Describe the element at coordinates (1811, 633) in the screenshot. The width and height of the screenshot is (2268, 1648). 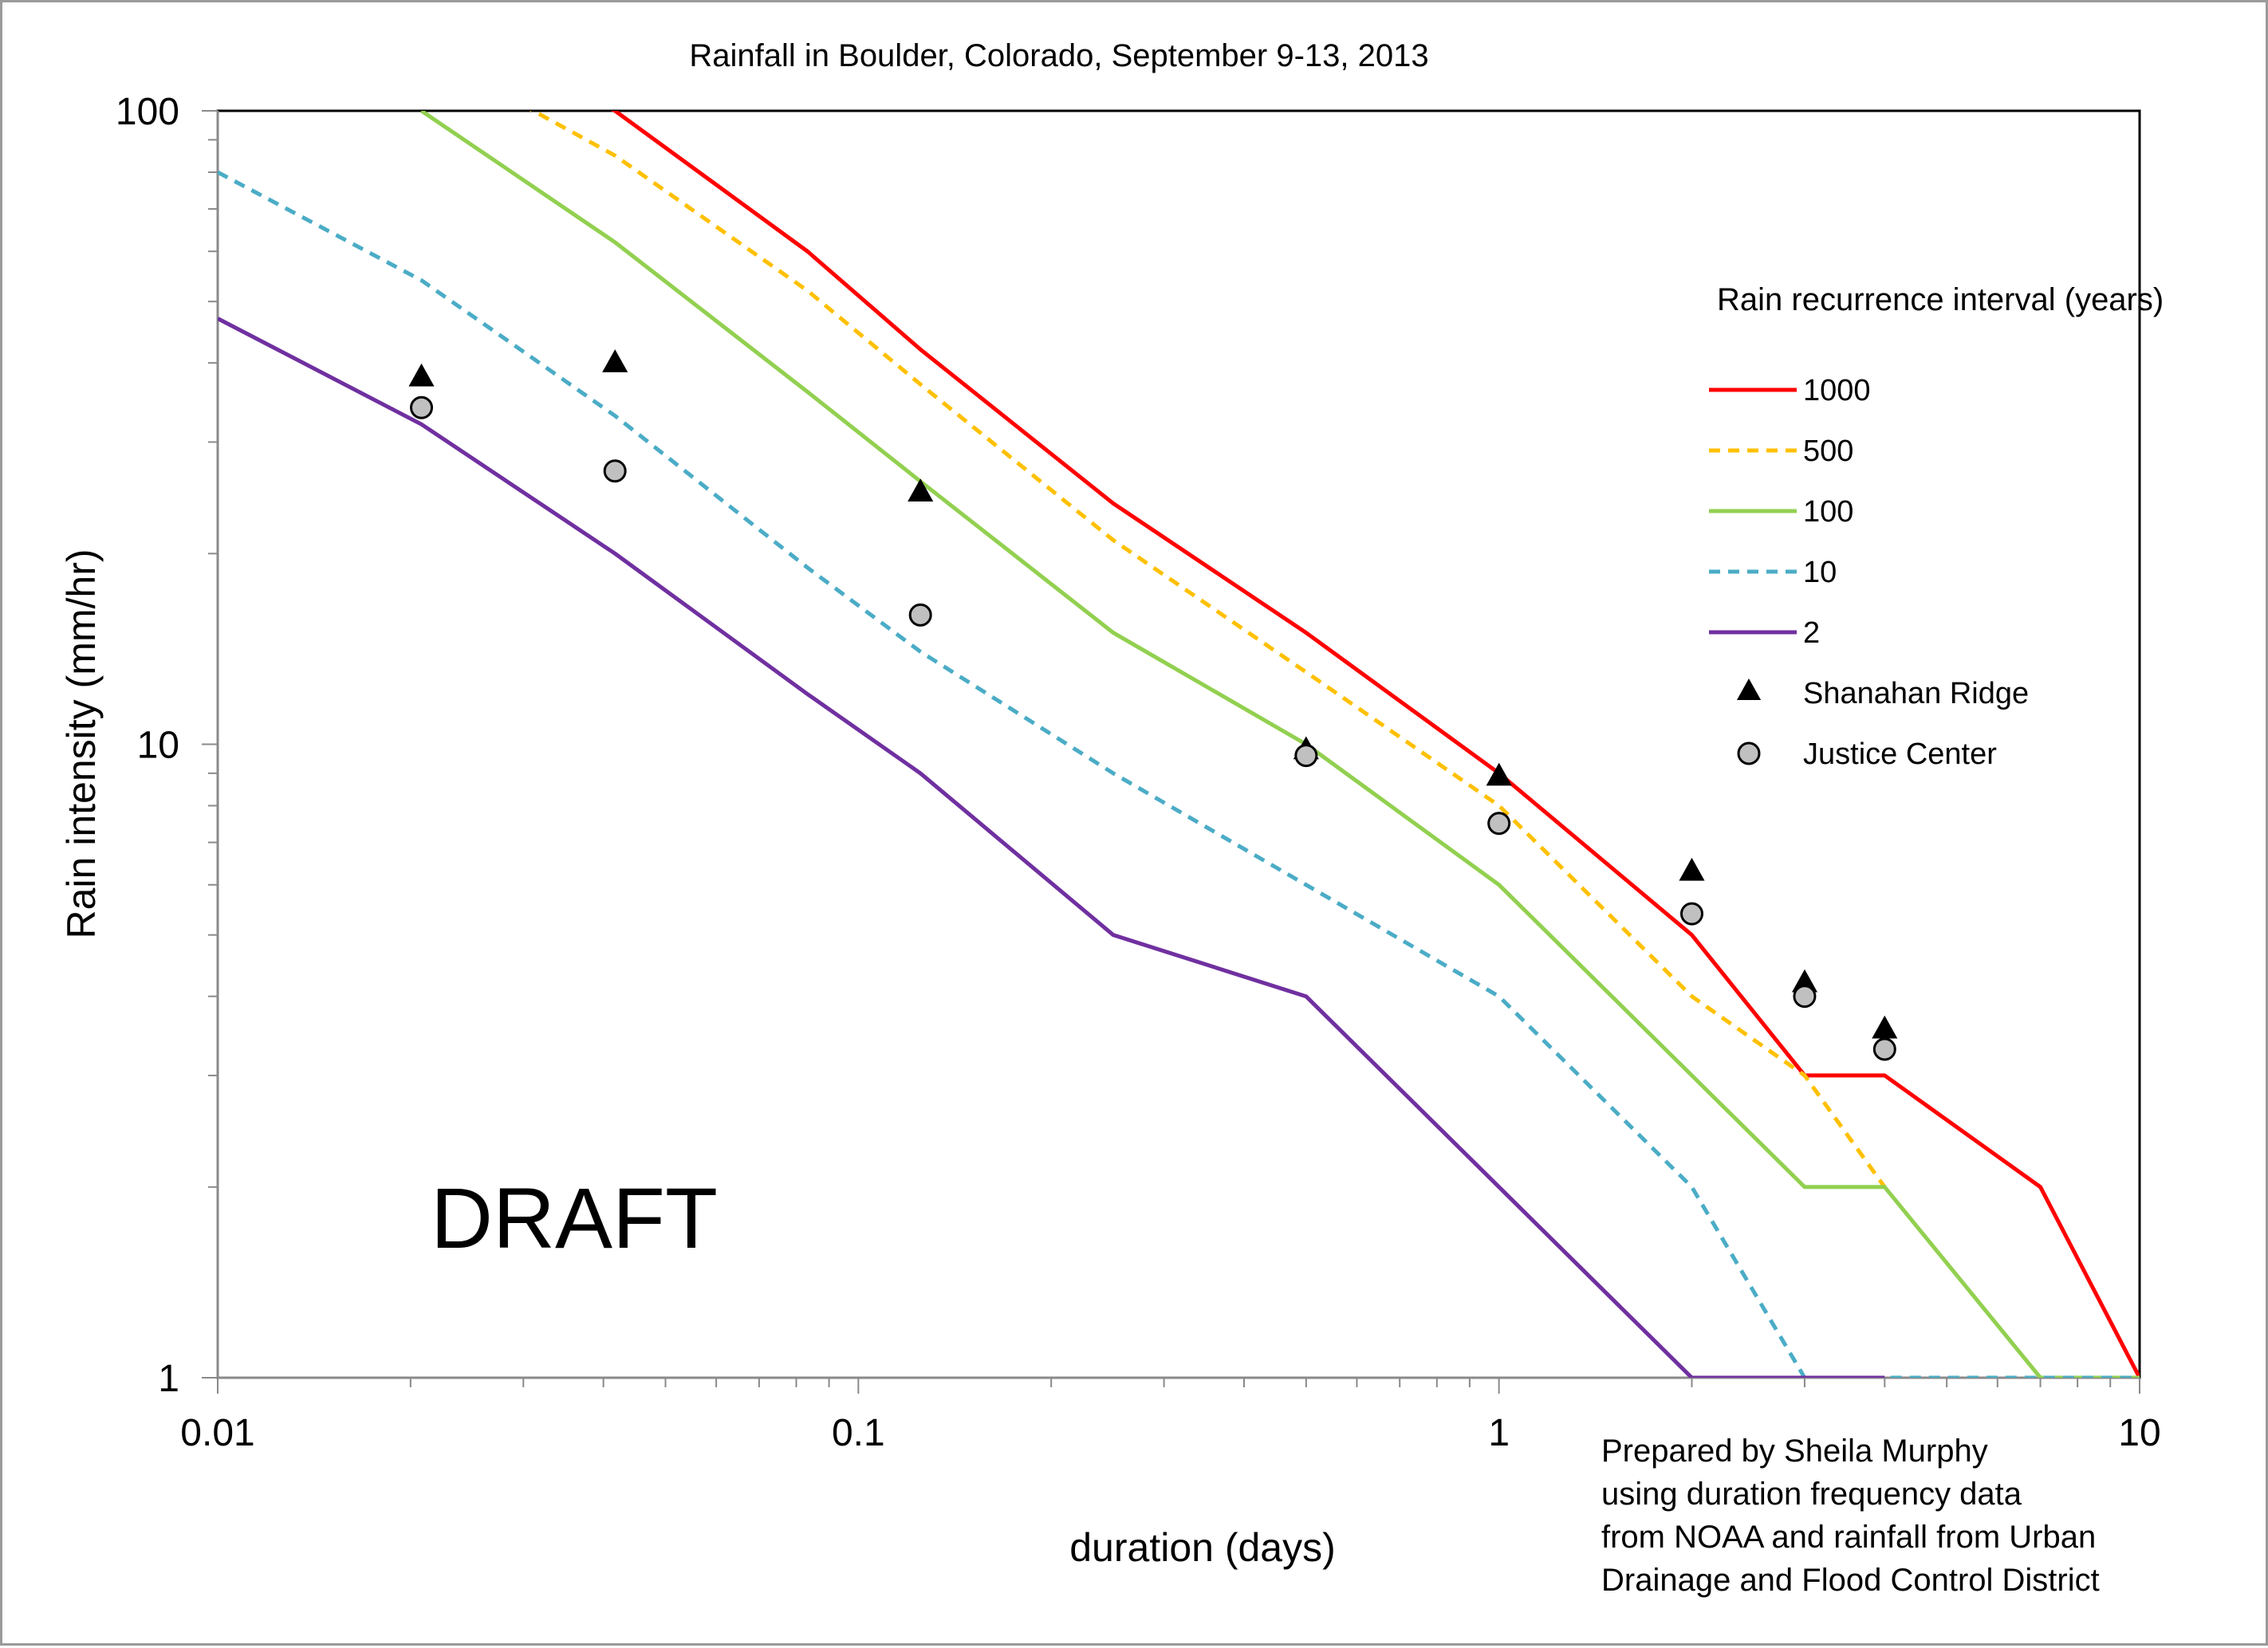
I see `legend-label: 2` at that location.